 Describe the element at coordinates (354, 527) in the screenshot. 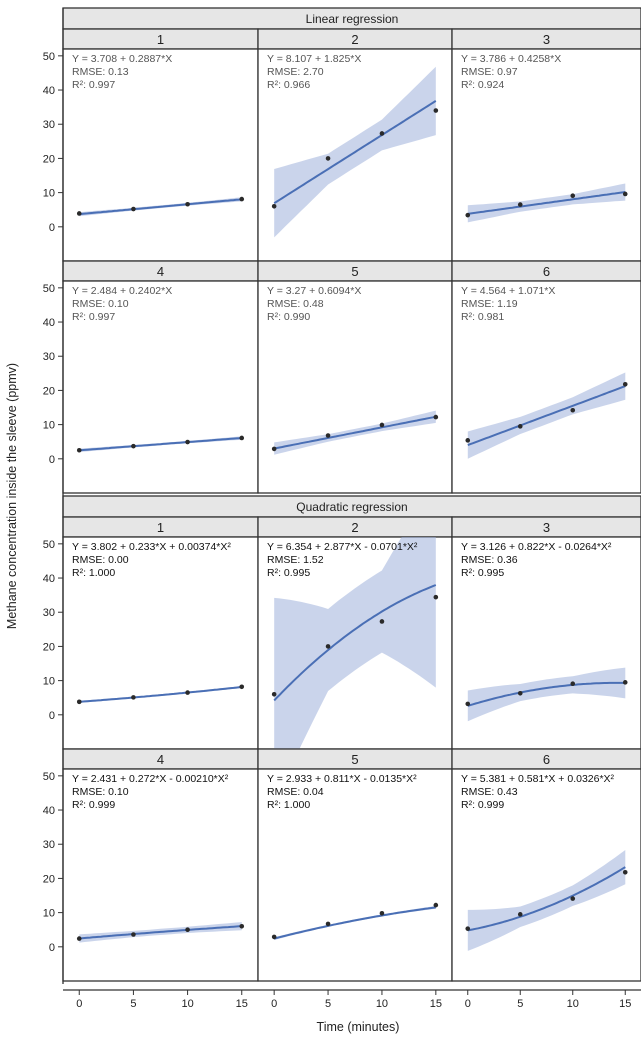

I see `panel-label: 2` at that location.